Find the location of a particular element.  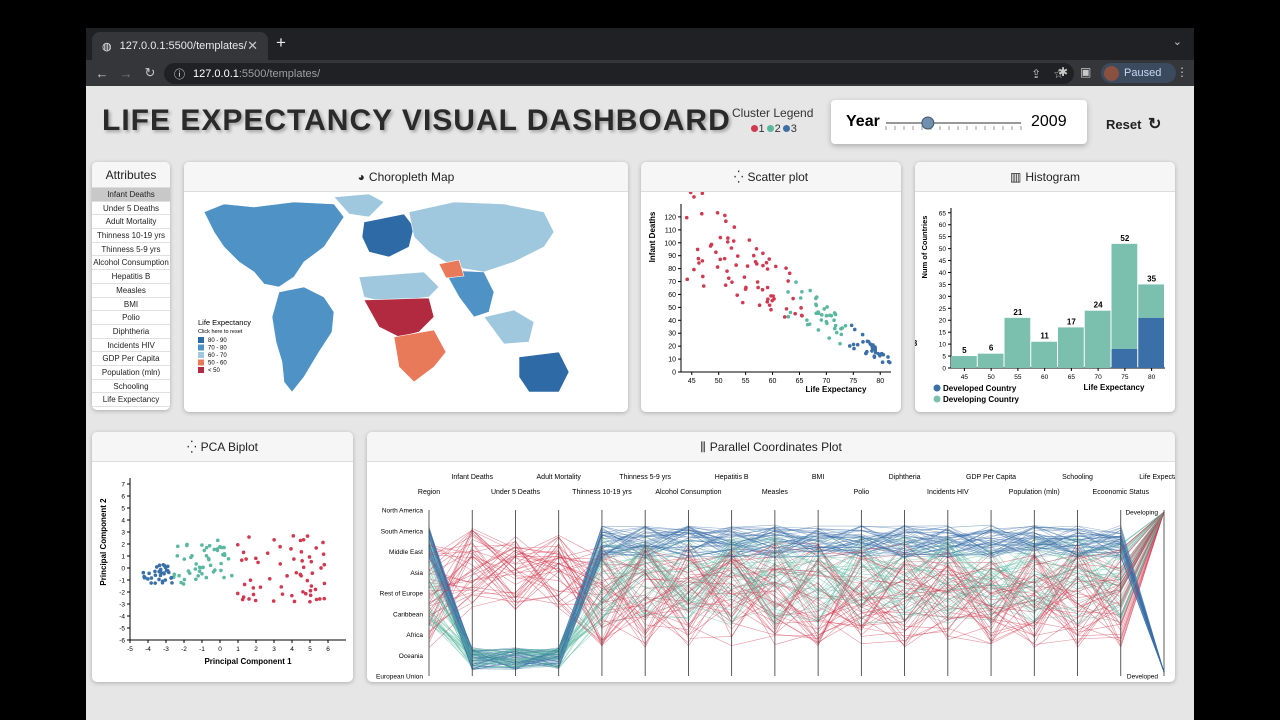

tab-title: 127.0.0.1:5500/templates/ is located at coordinates (183, 46).